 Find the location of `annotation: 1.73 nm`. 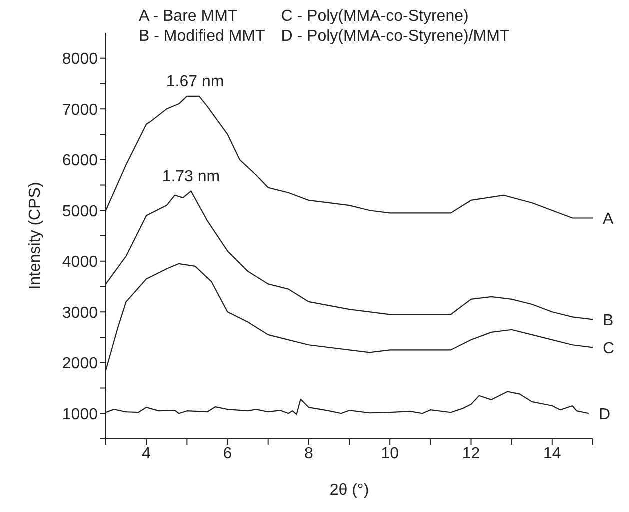

annotation: 1.73 nm is located at coordinates (191, 177).